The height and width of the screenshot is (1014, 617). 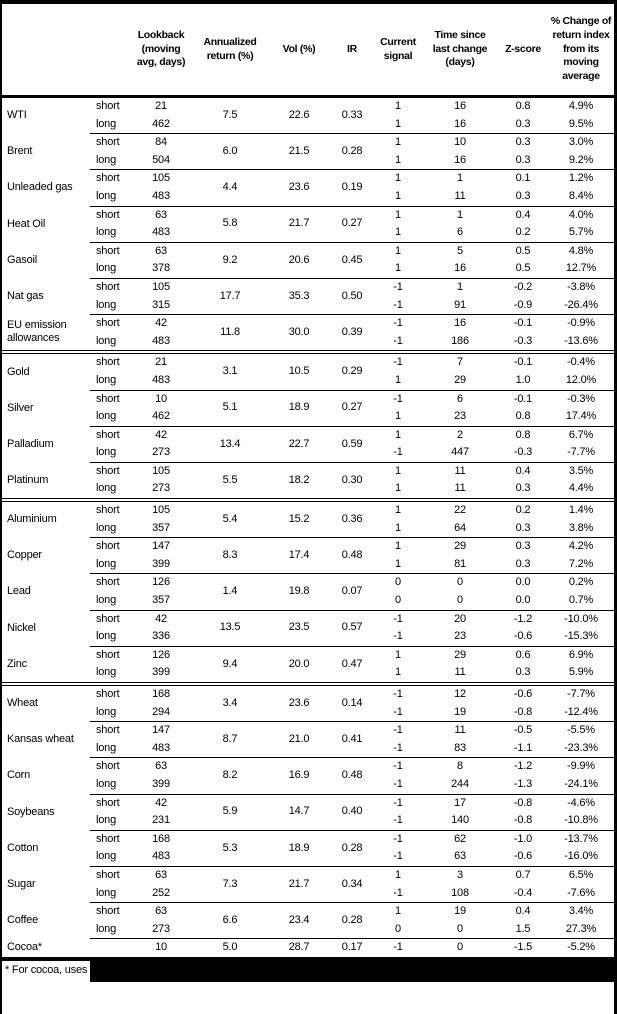 What do you see at coordinates (581, 711) in the screenshot?
I see `pct-change-cell: -12.4%` at bounding box center [581, 711].